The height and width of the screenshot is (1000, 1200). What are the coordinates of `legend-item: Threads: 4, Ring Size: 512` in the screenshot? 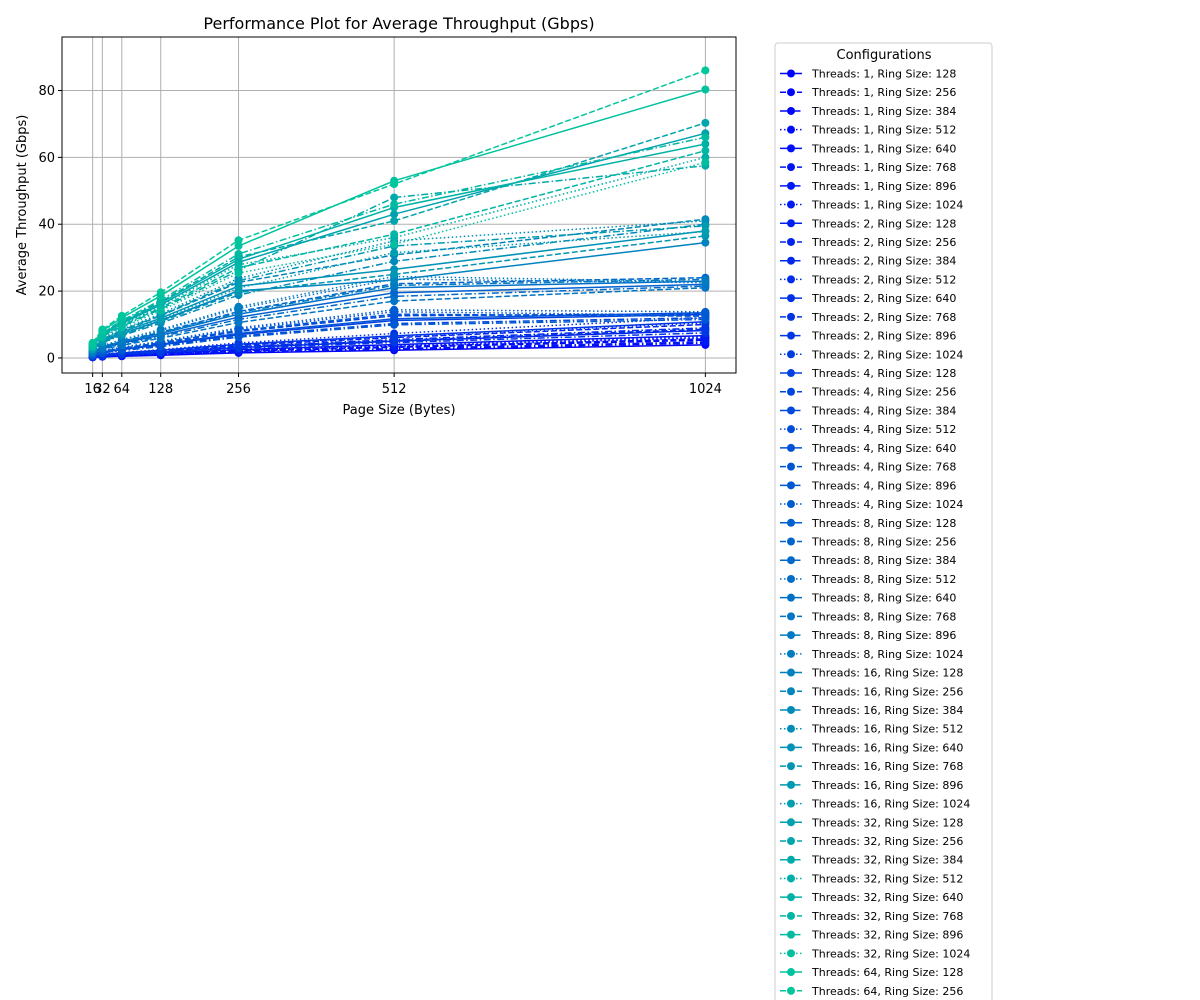 It's located at (868, 429).